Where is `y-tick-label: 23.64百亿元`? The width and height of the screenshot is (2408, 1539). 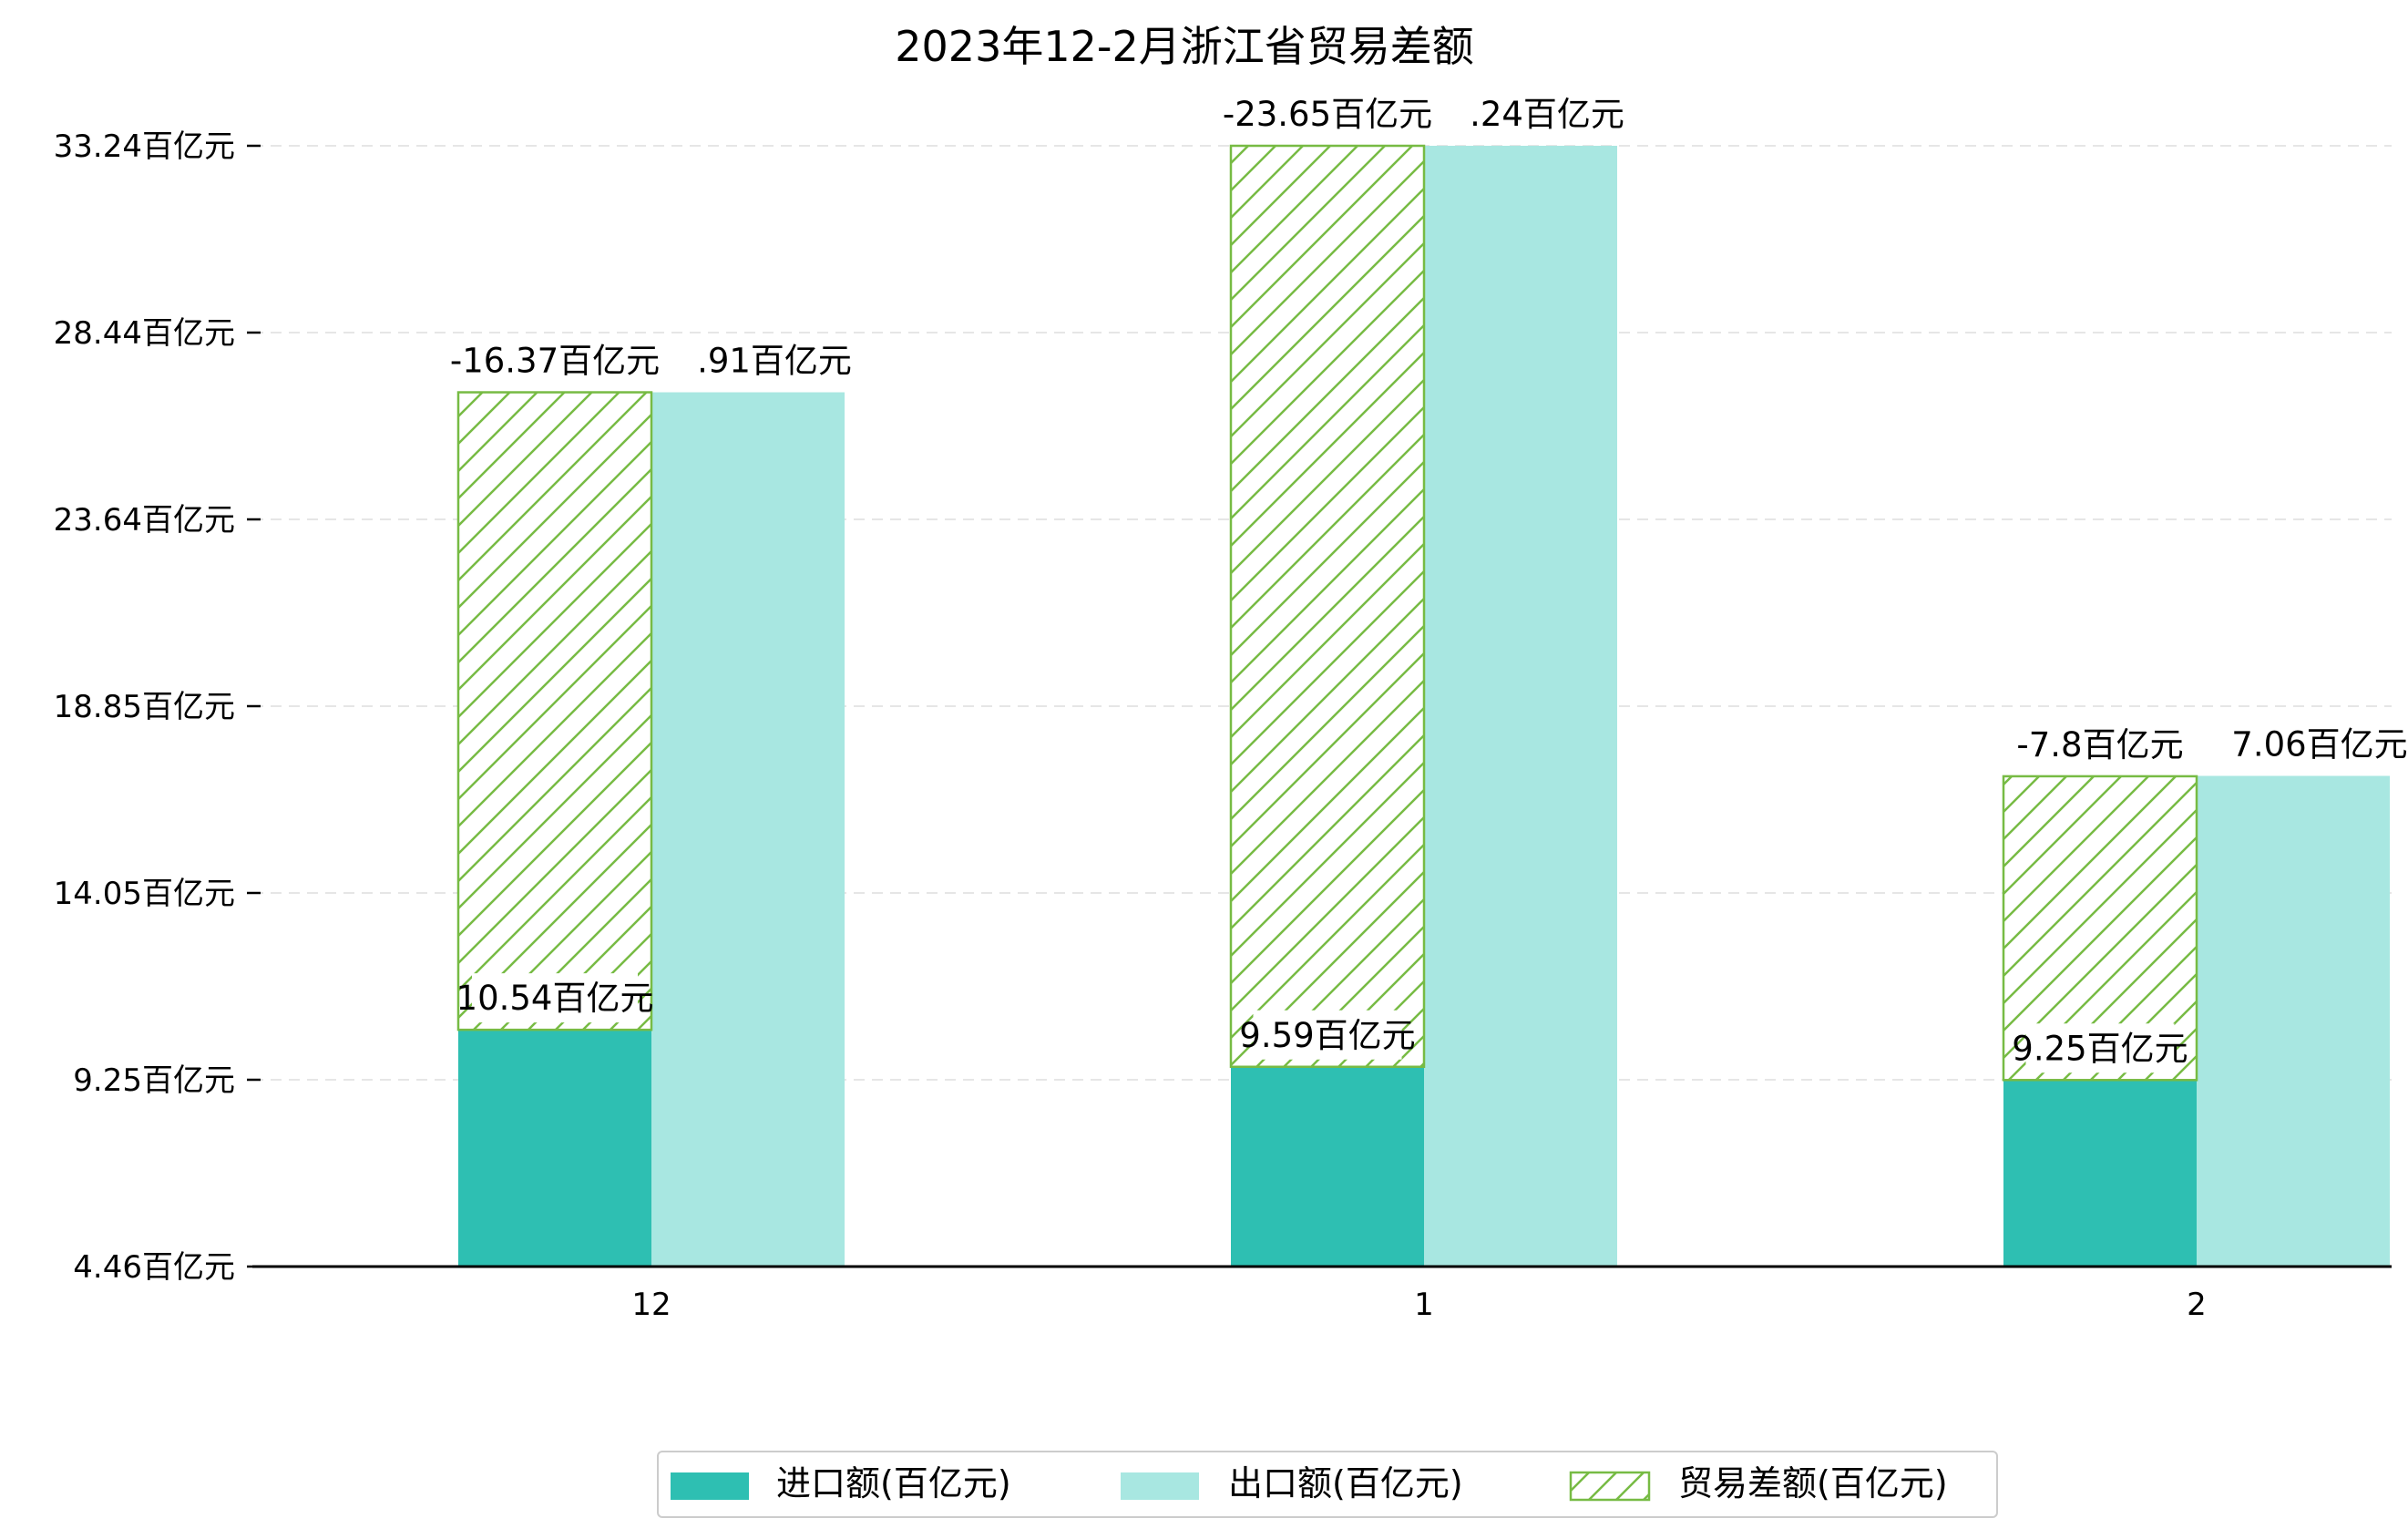 y-tick-label: 23.64百亿元 is located at coordinates (144, 520).